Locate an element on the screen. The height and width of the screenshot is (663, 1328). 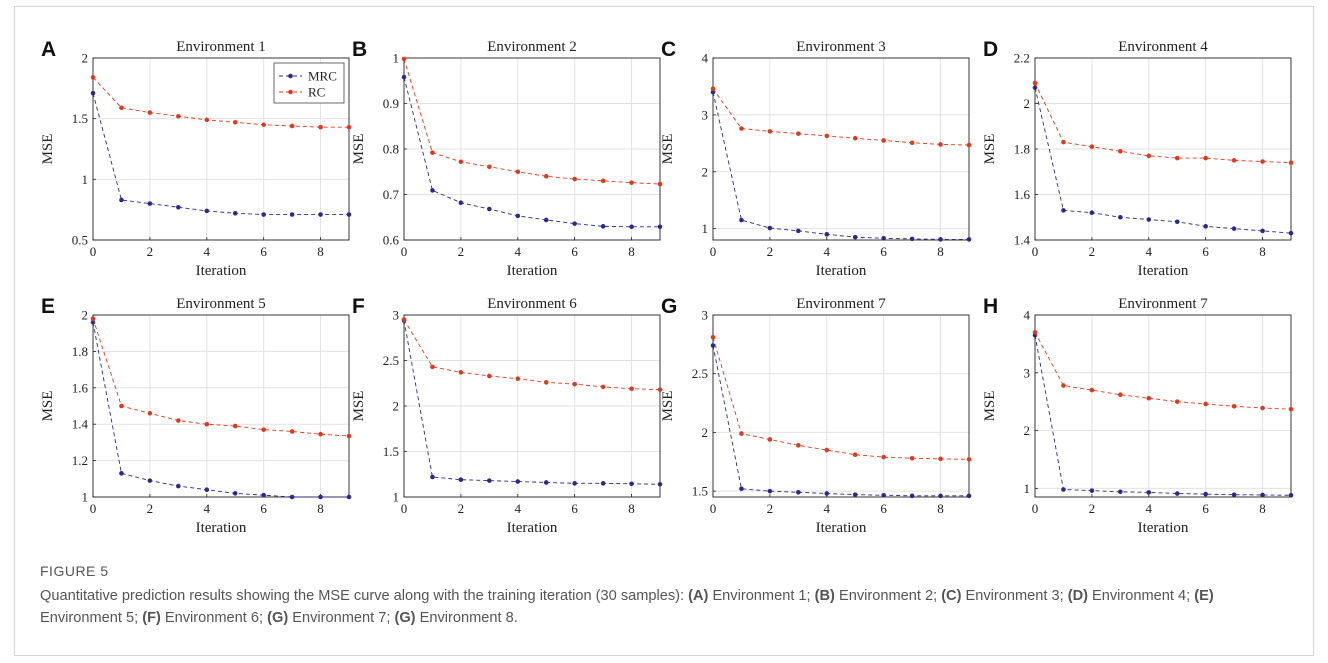
caption-panel-ref: (C) is located at coordinates (951, 596).